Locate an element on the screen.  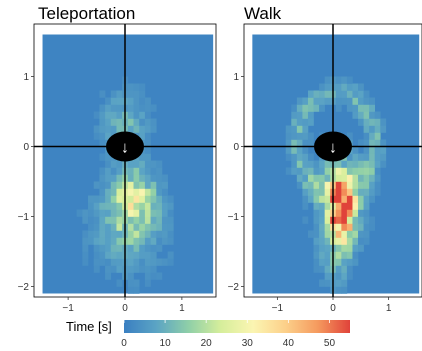
colorbar-tick-label: 50 is located at coordinates (330, 343).